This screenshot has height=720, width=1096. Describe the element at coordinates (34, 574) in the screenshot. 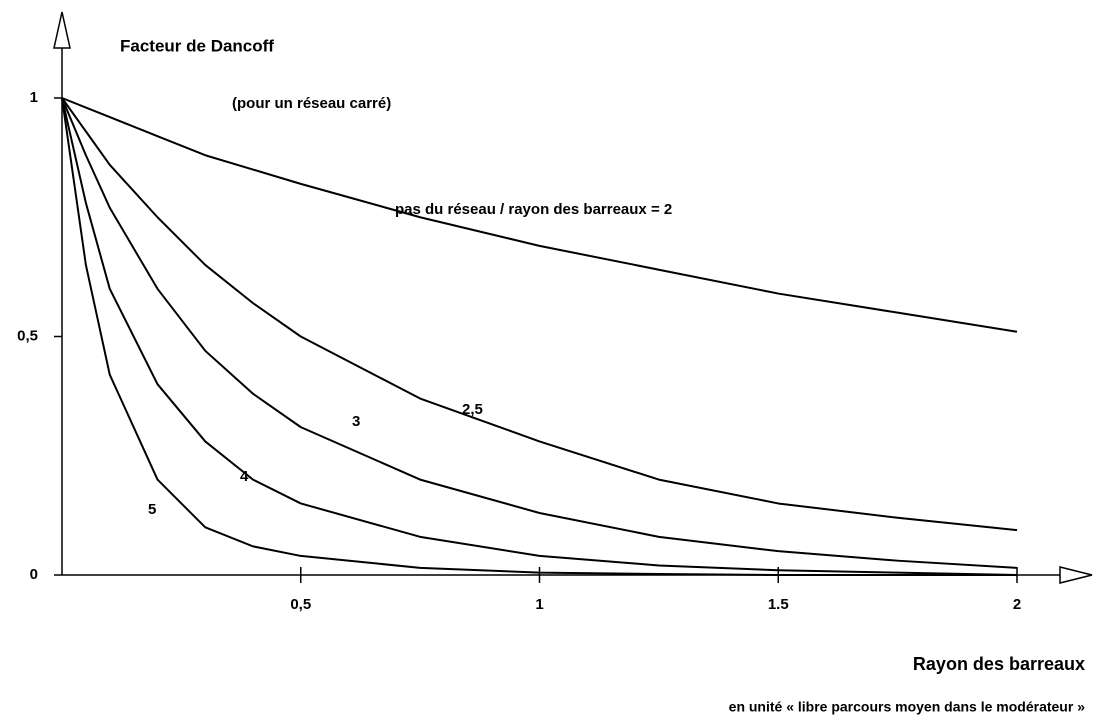

I see `y-tick-label: 0` at that location.